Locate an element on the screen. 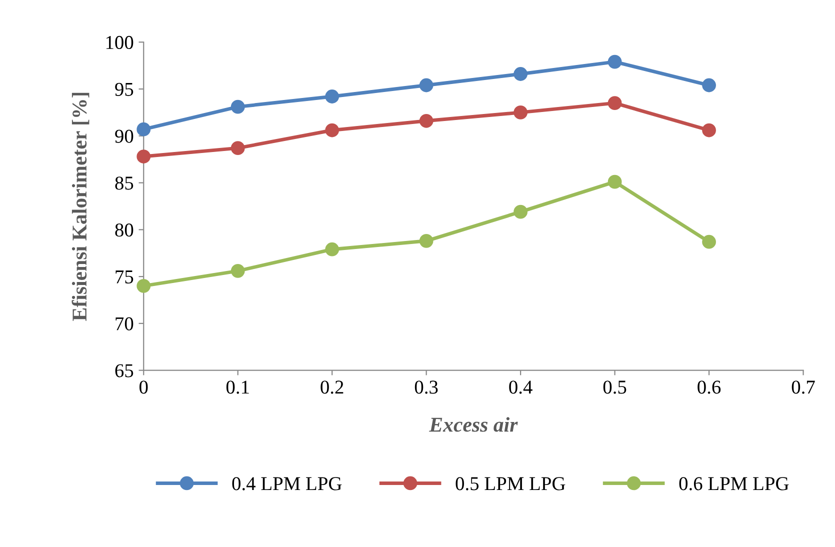 Image resolution: width=835 pixels, height=547 pixels. x-tick-label: 0.1 is located at coordinates (237, 387).